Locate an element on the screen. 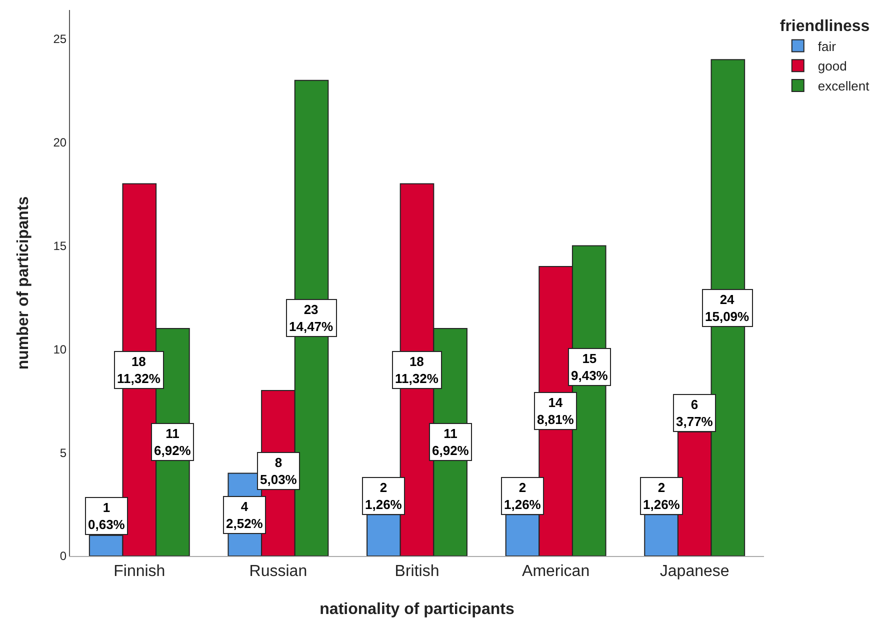 This screenshot has width=885, height=626. x-tick-label: Finnish is located at coordinates (140, 571).